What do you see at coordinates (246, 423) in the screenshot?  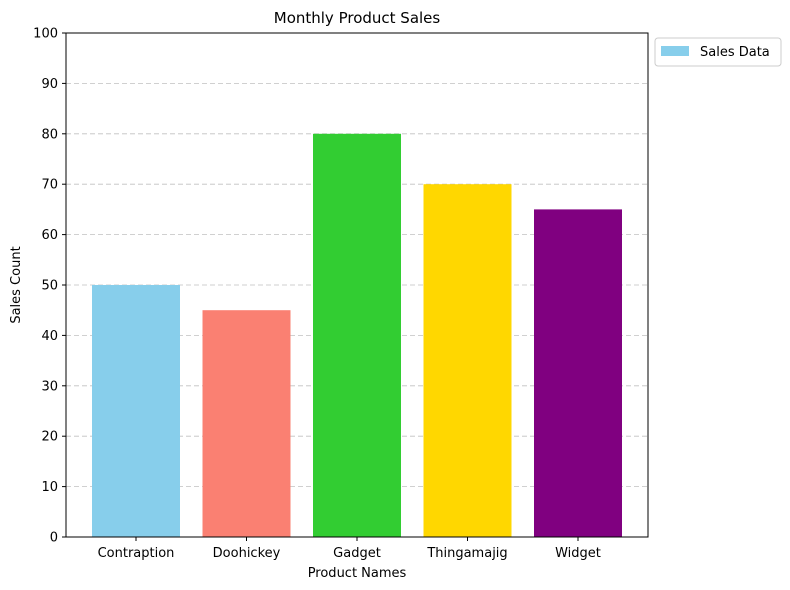 I see `bar-doohickey` at bounding box center [246, 423].